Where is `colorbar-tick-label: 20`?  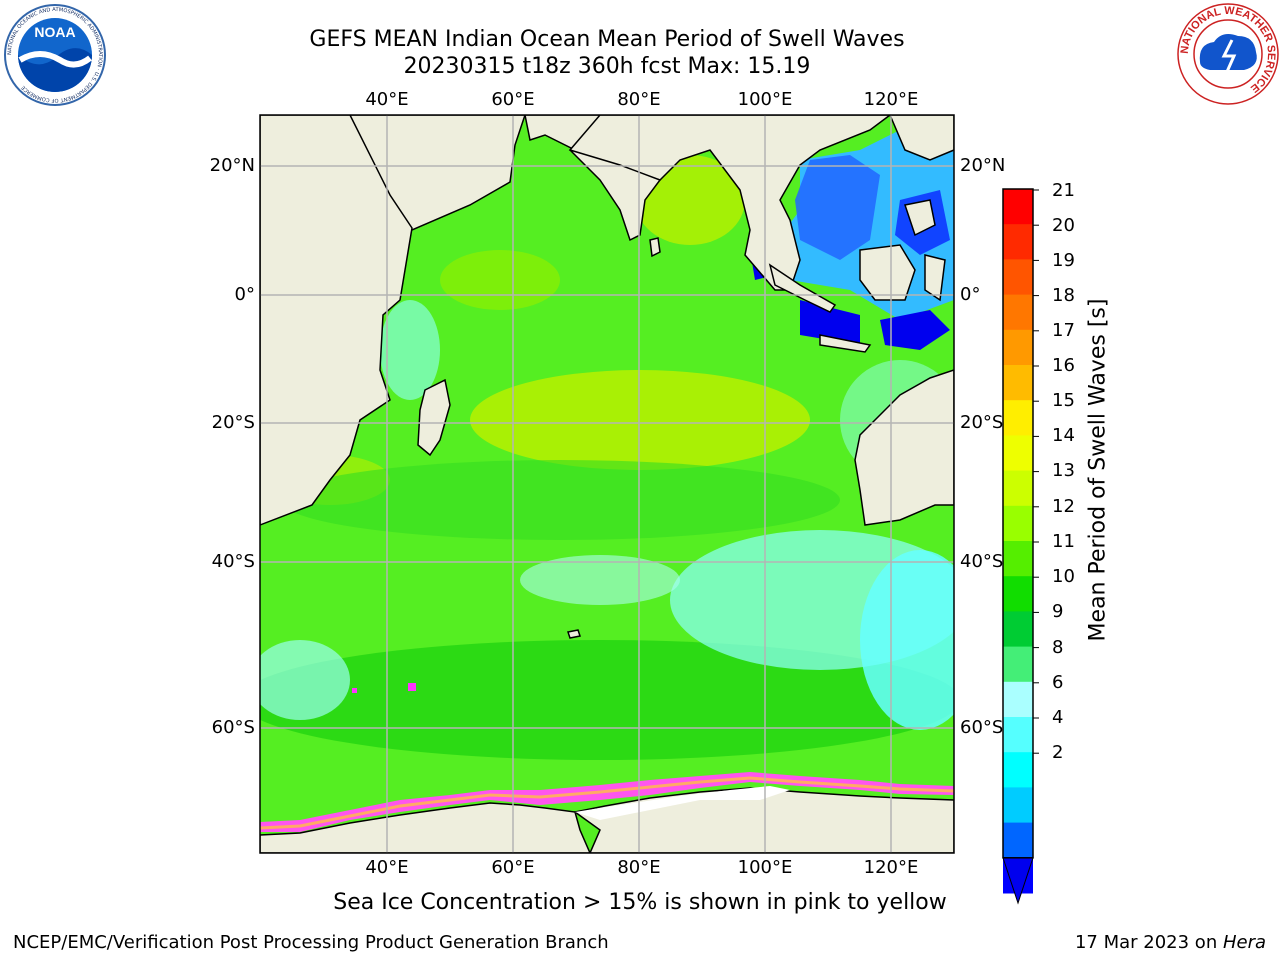 colorbar-tick-label: 20 is located at coordinates (1063, 225).